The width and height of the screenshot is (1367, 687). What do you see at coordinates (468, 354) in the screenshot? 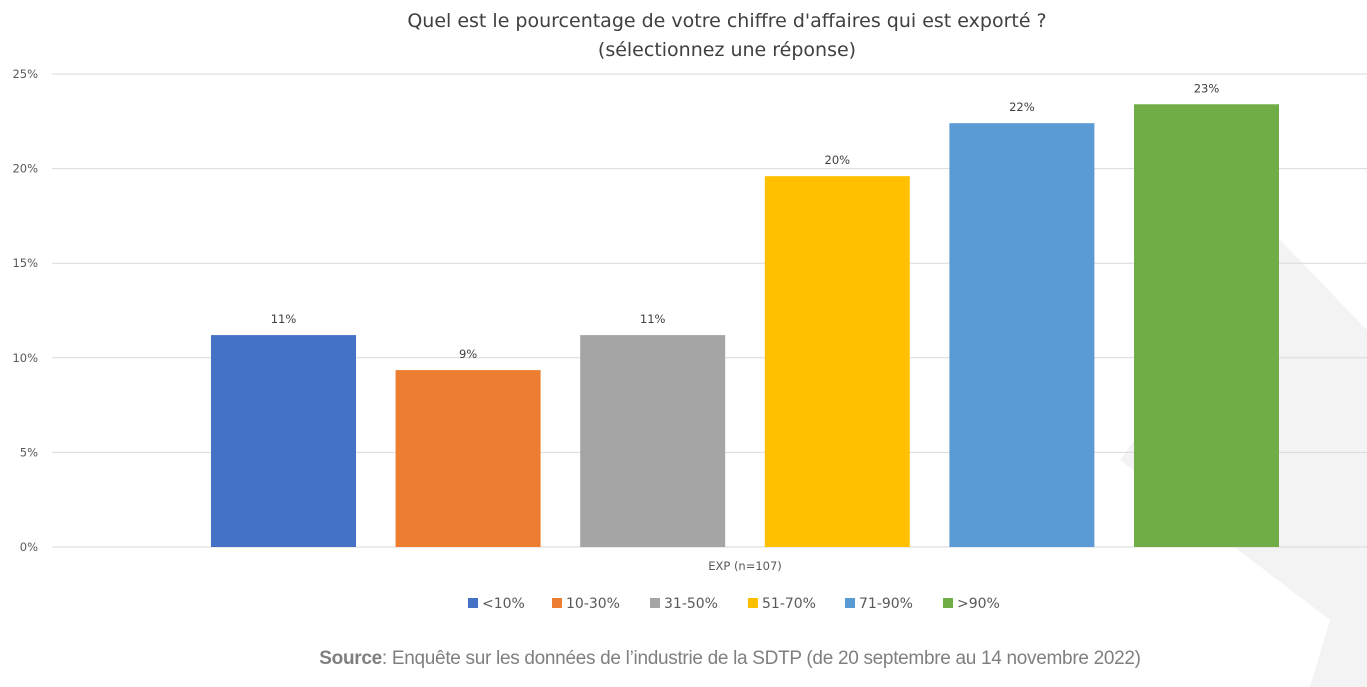
I see `data-label: 9%` at bounding box center [468, 354].